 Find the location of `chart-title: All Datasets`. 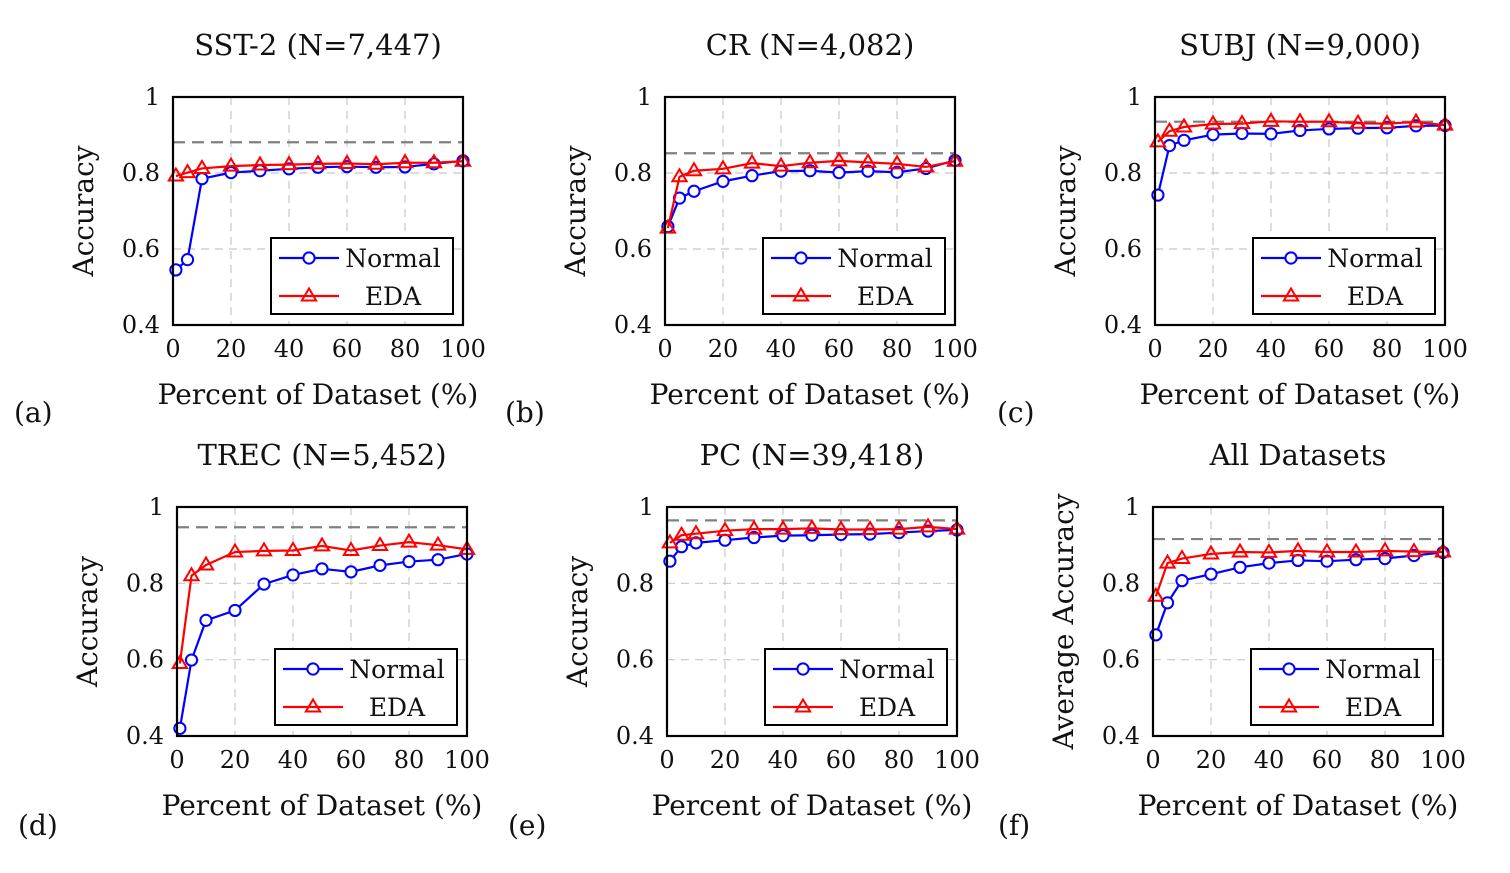

chart-title: All Datasets is located at coordinates (1298, 455).